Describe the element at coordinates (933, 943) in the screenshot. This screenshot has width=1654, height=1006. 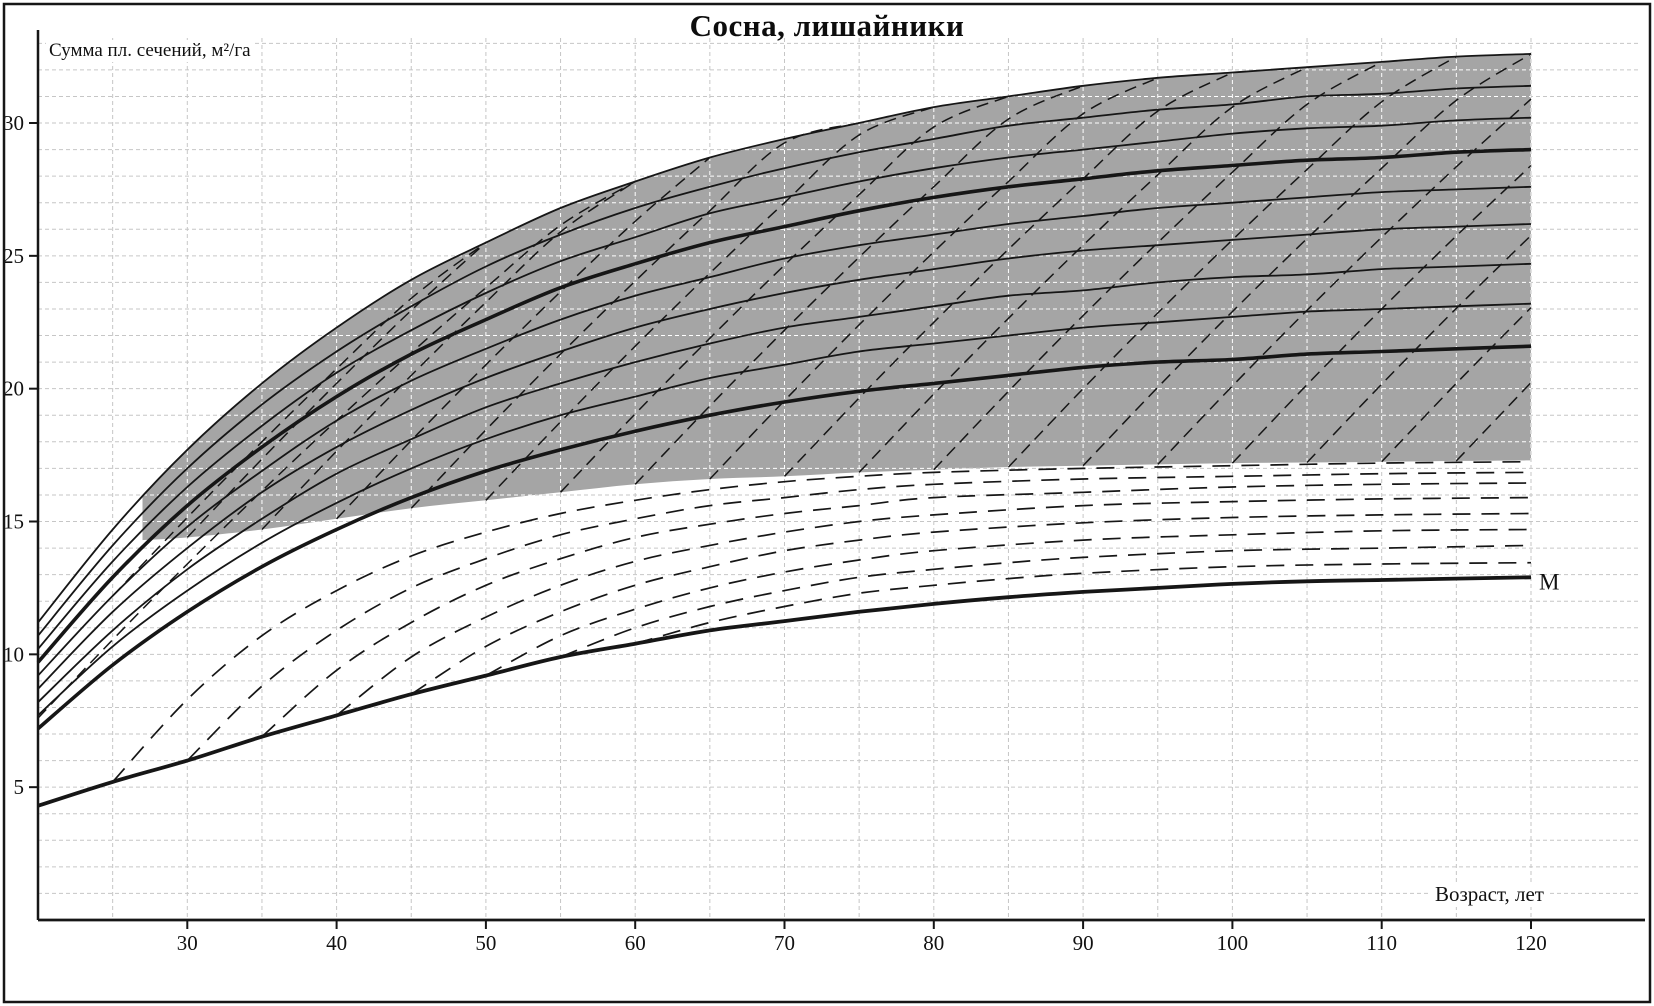
I see `x-tick-label: 80` at that location.